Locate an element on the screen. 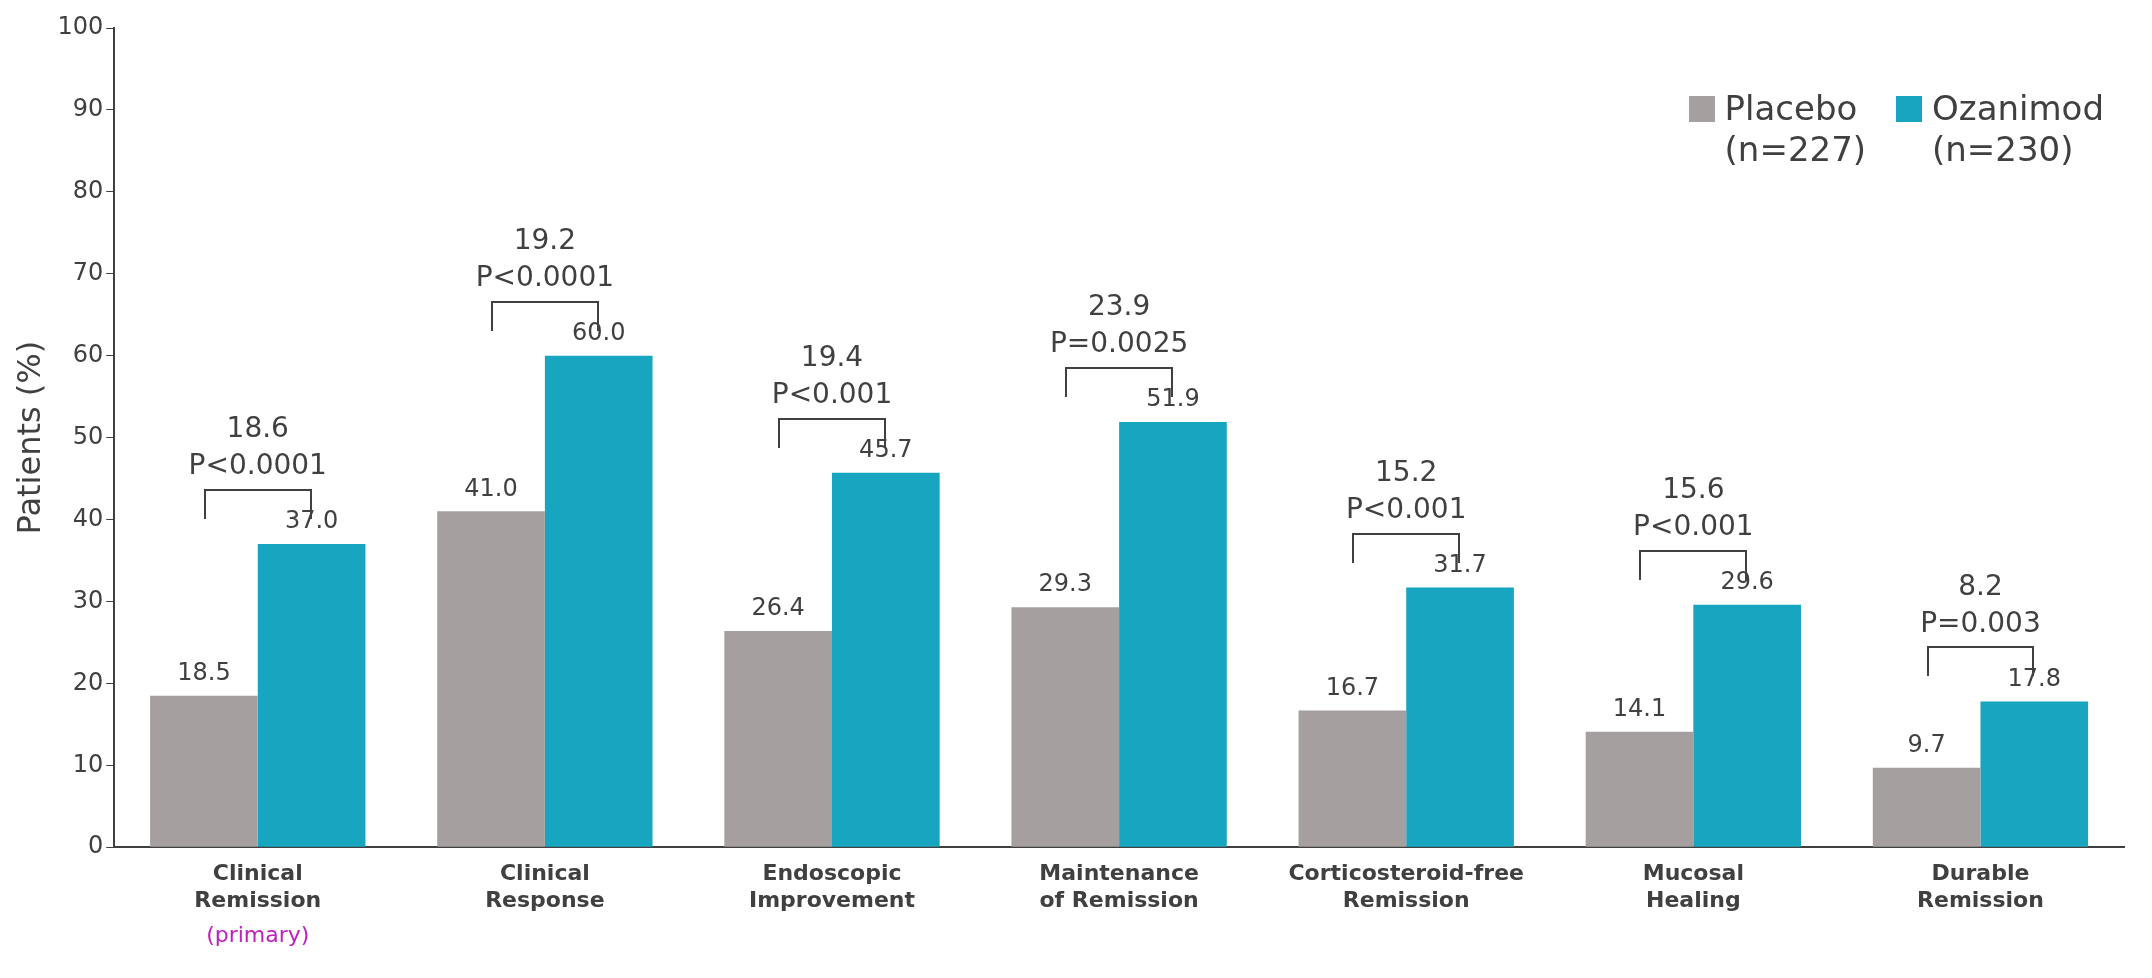  annotation: 19.4 is located at coordinates (832, 357).